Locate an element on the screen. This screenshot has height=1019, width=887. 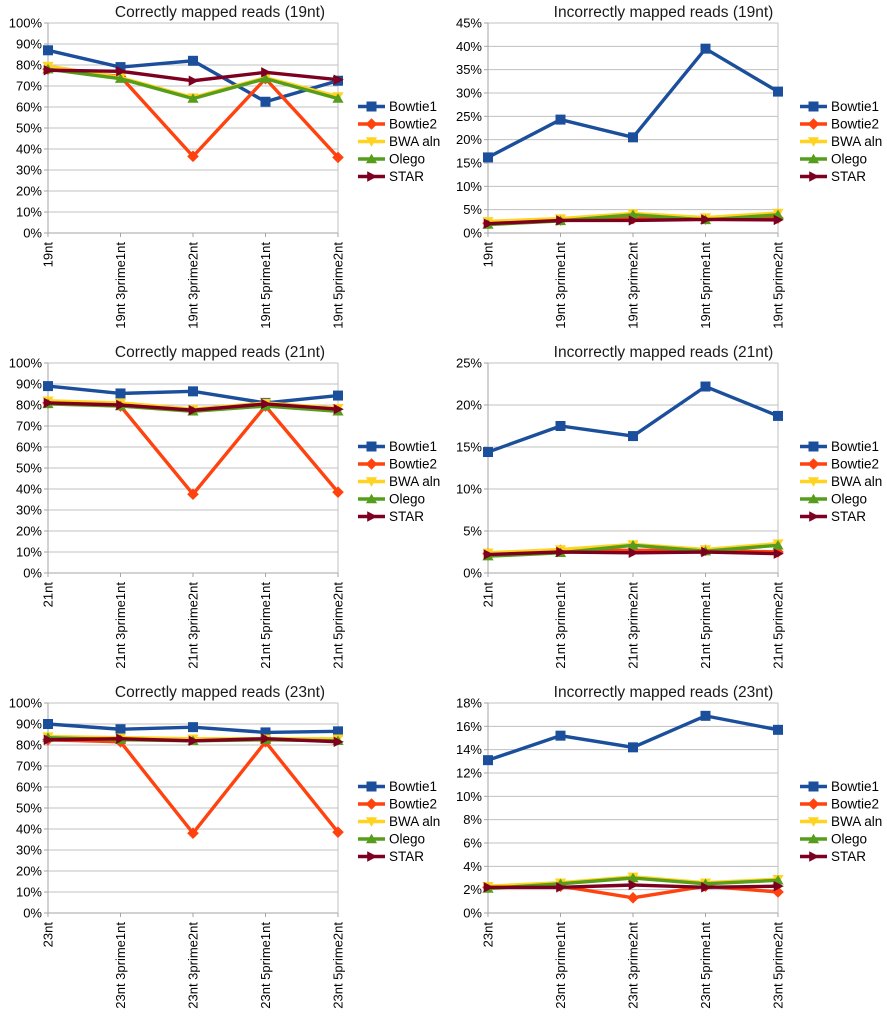
y-axis-label: 30% is located at coordinates (29, 850).